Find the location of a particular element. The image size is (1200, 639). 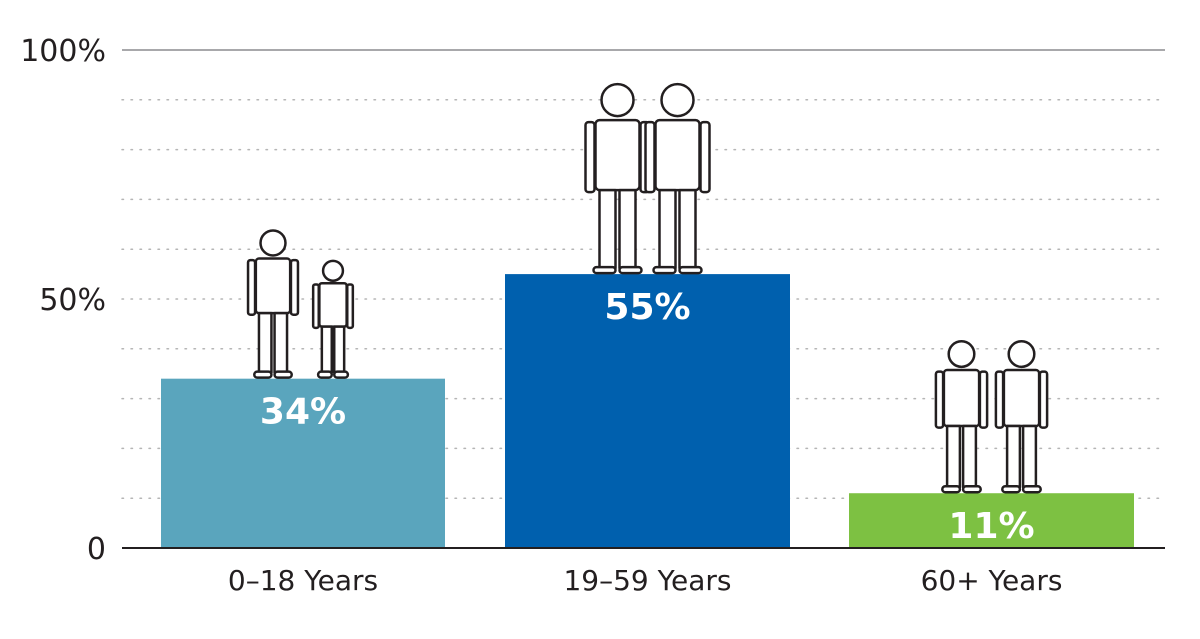

girl-and-boy-icon is located at coordinates (300, 304).